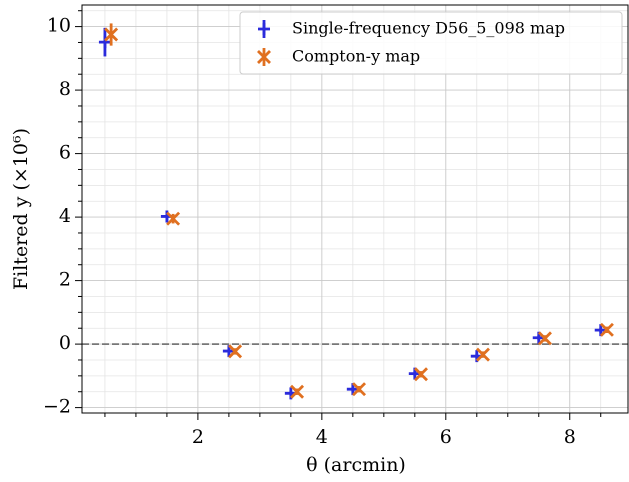 This screenshot has height=482, width=629. I want to click on y-tick-label: 2, so click(65, 280).